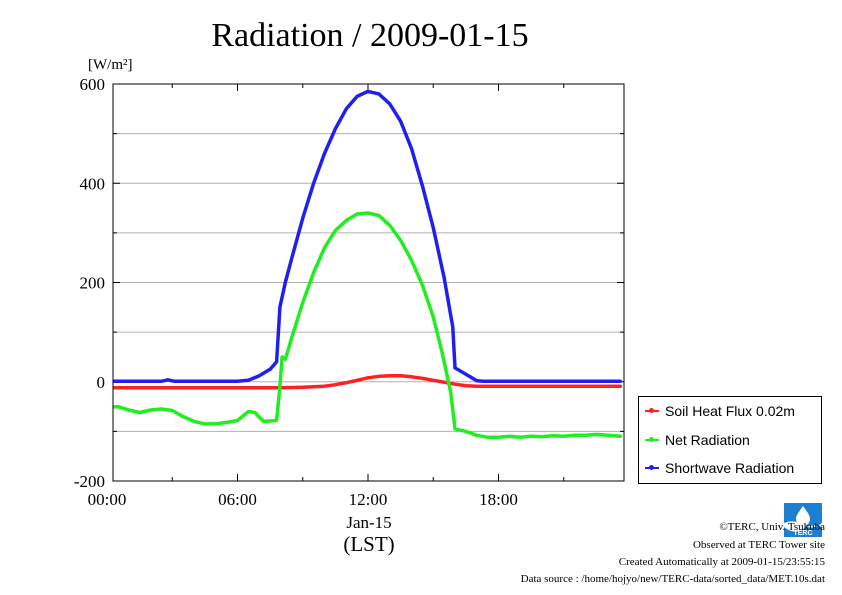 This screenshot has height=595, width=842. Describe the element at coordinates (652, 467) in the screenshot. I see `legend-swatch-shortwave-radiation` at that location.